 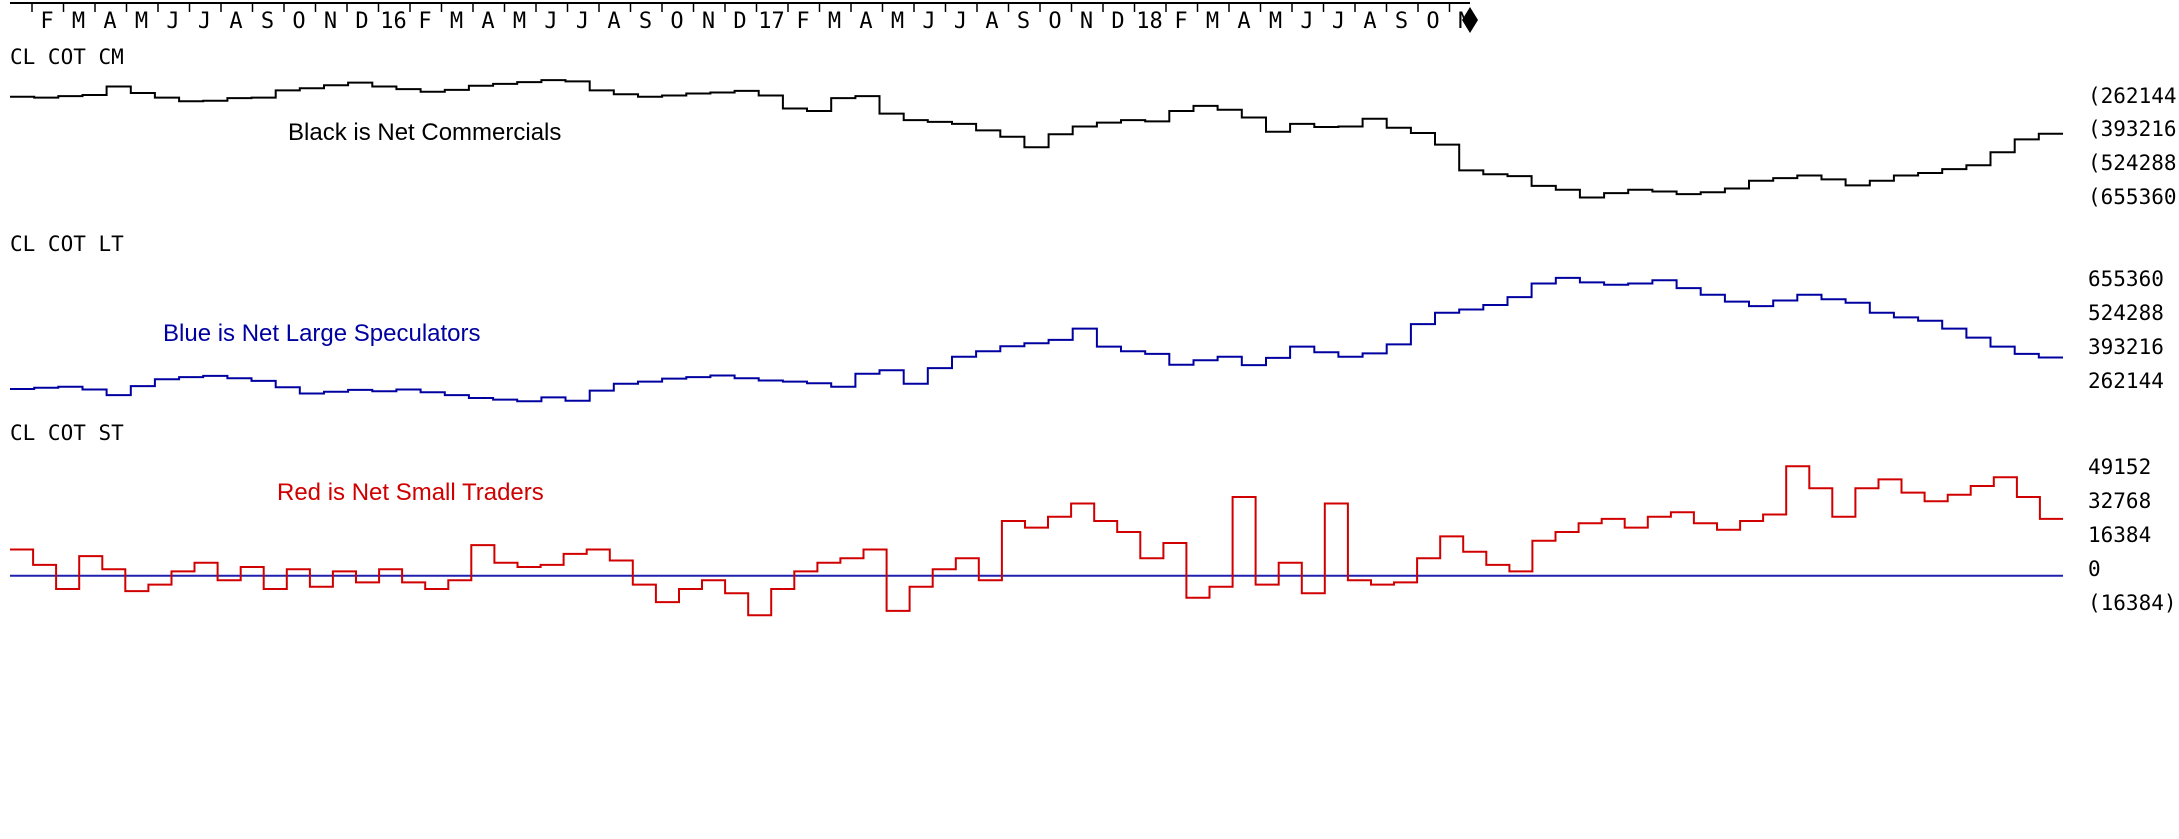 What do you see at coordinates (322, 333) in the screenshot?
I see `annotation-lt: Blue is Net Large Speculators` at bounding box center [322, 333].